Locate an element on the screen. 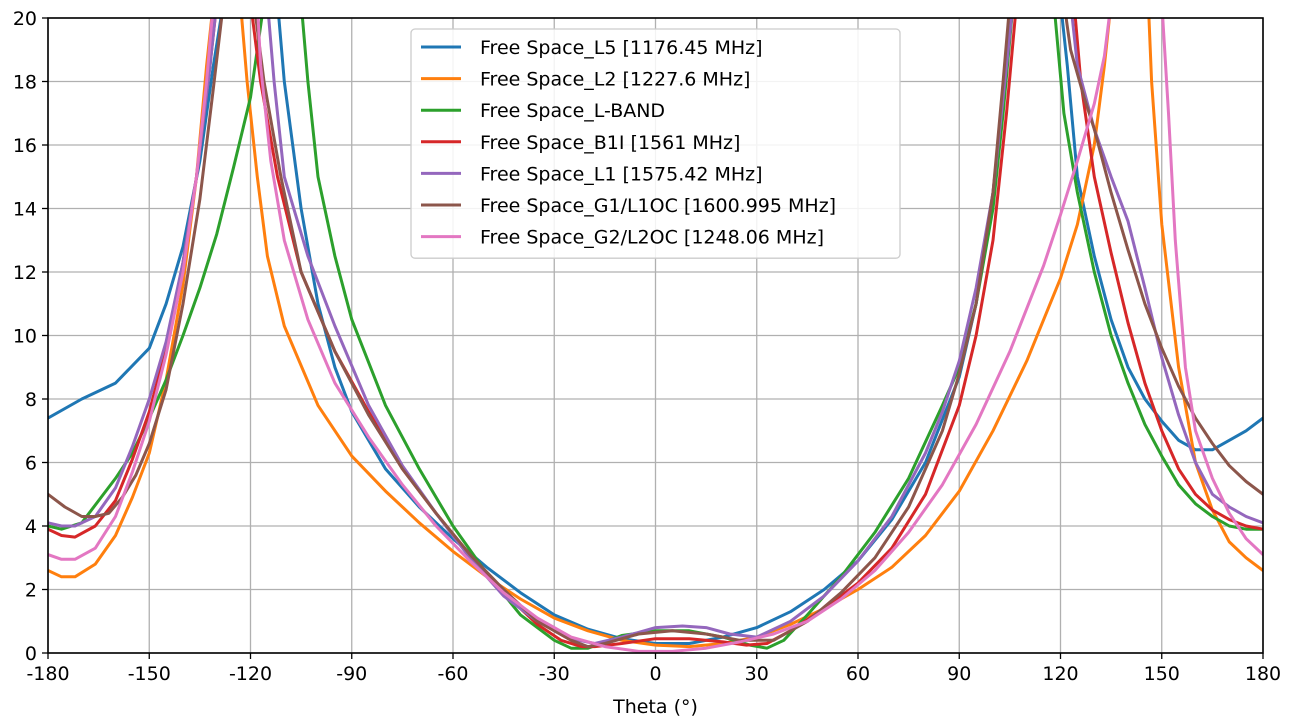 The width and height of the screenshot is (1294, 721). x-tick-label: 90 is located at coordinates (959, 674).